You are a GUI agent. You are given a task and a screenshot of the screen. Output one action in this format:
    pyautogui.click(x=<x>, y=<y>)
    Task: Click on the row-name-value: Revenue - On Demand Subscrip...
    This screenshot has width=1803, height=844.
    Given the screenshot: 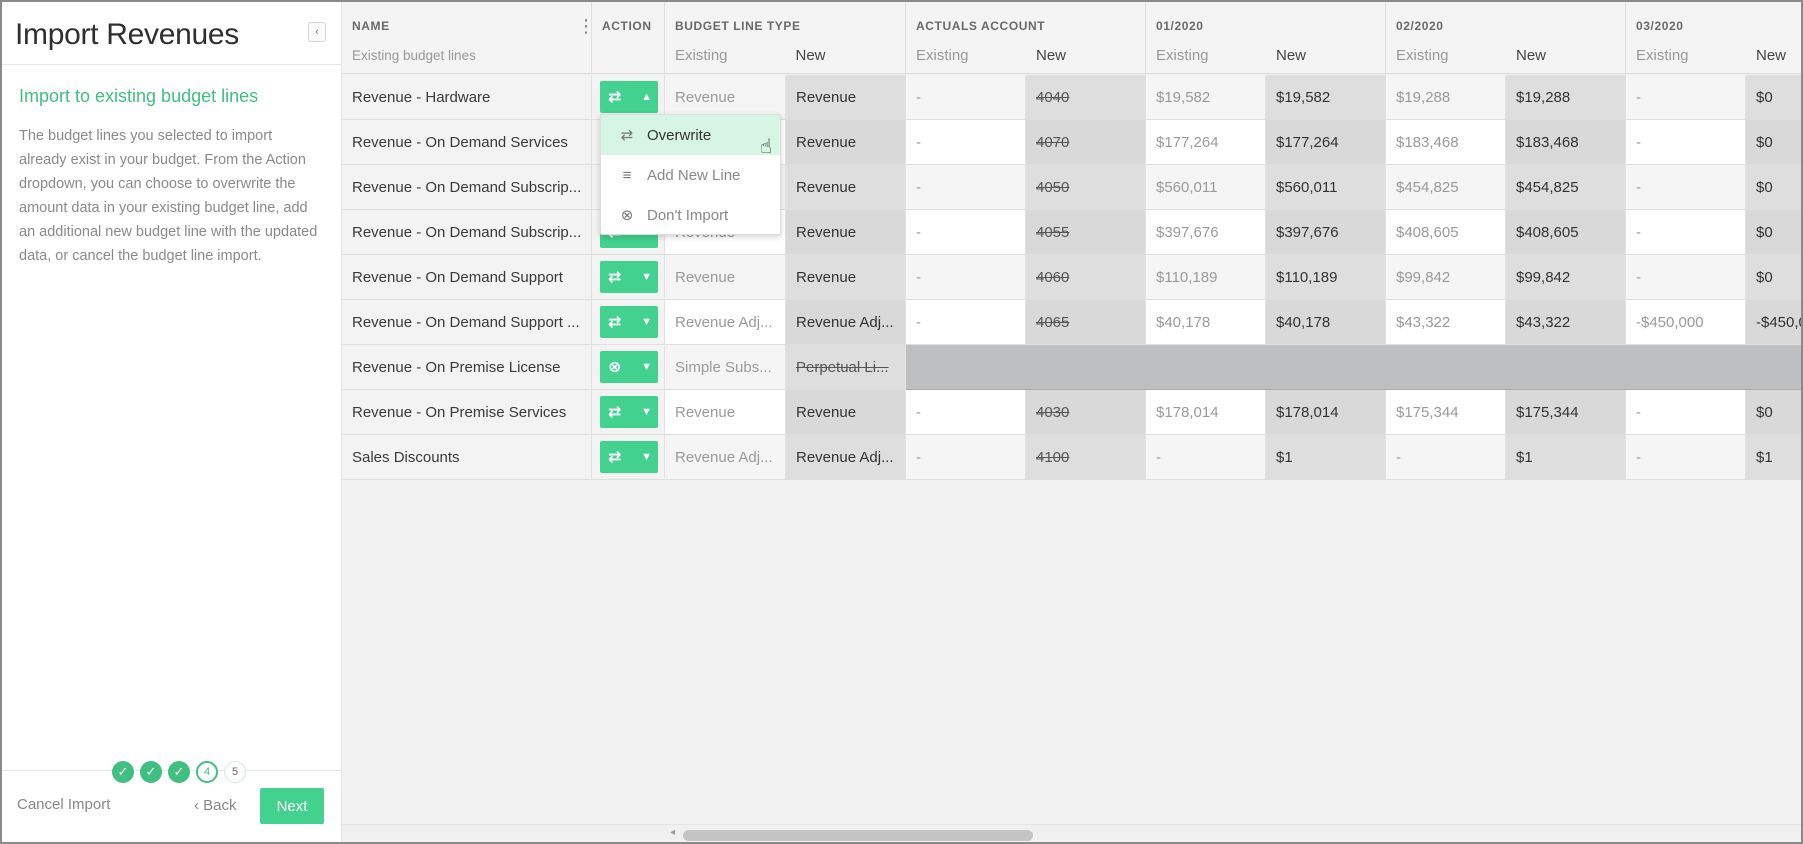 What is the action you would take?
    pyautogui.click(x=467, y=232)
    